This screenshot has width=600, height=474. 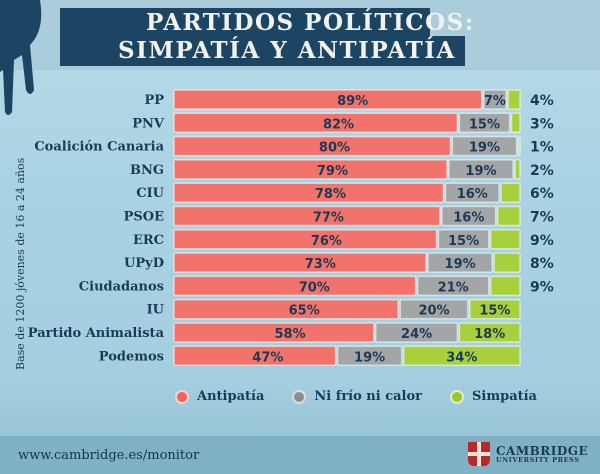 I want to click on legend: Antipatía Ni frío ni calor Simpatía, so click(x=356, y=396).